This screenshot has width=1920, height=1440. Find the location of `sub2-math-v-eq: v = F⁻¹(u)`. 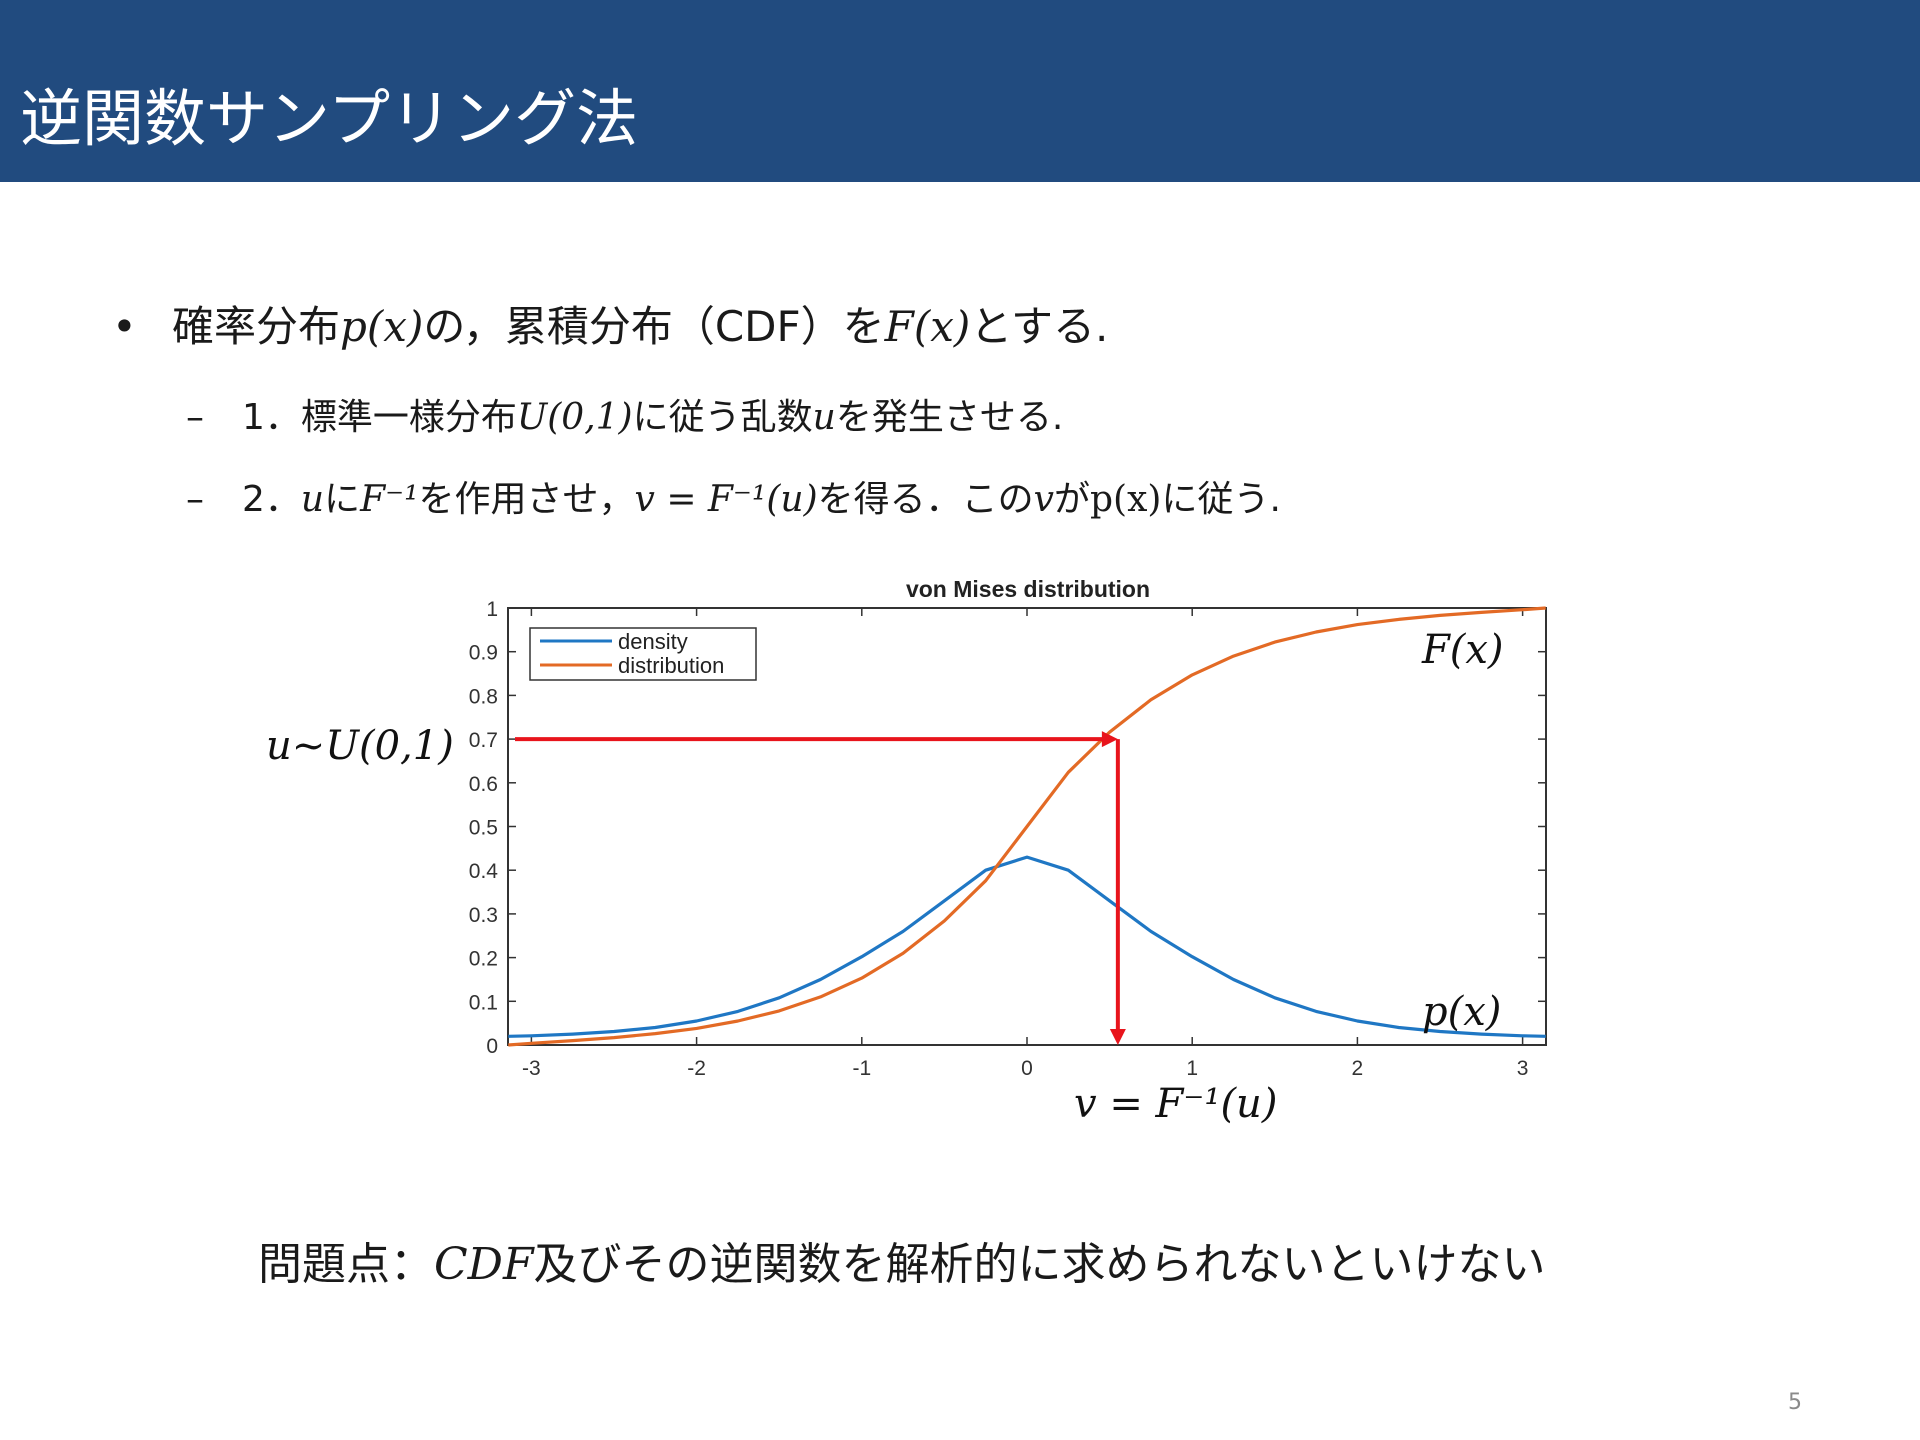

sub2-math-v-eq: v = F⁻¹(u) is located at coordinates (726, 499).